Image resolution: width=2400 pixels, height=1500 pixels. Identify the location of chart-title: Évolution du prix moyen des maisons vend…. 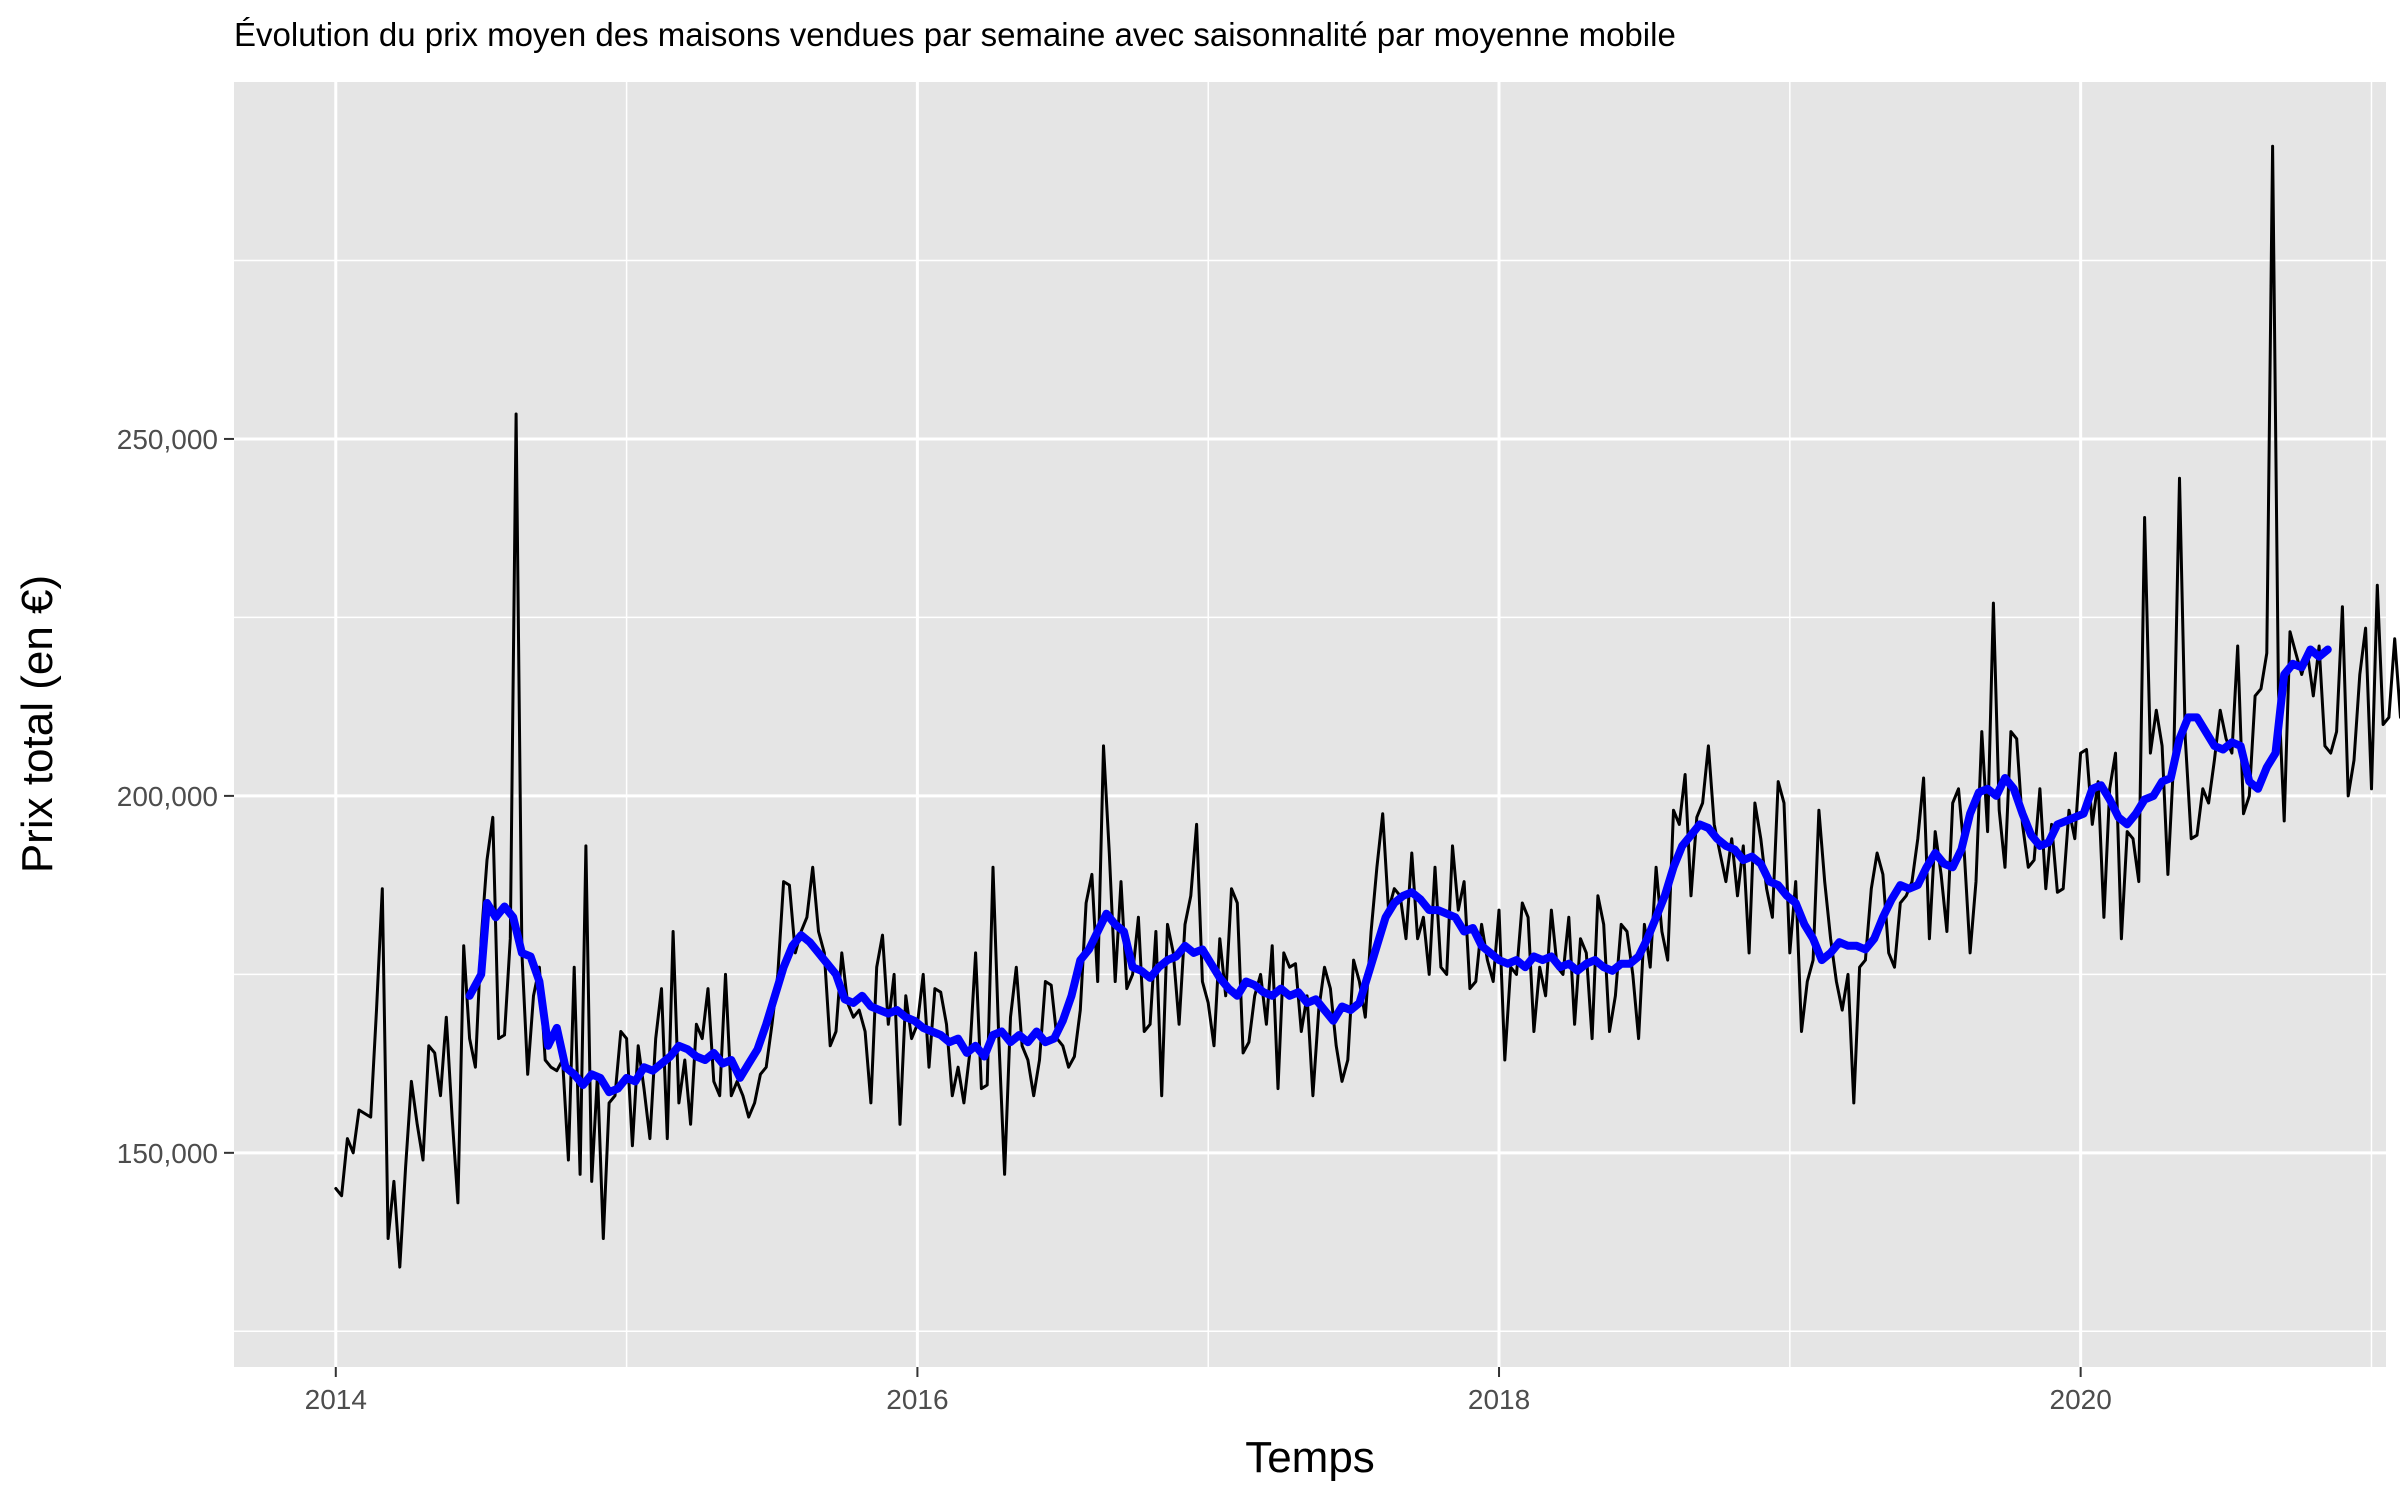
(955, 34).